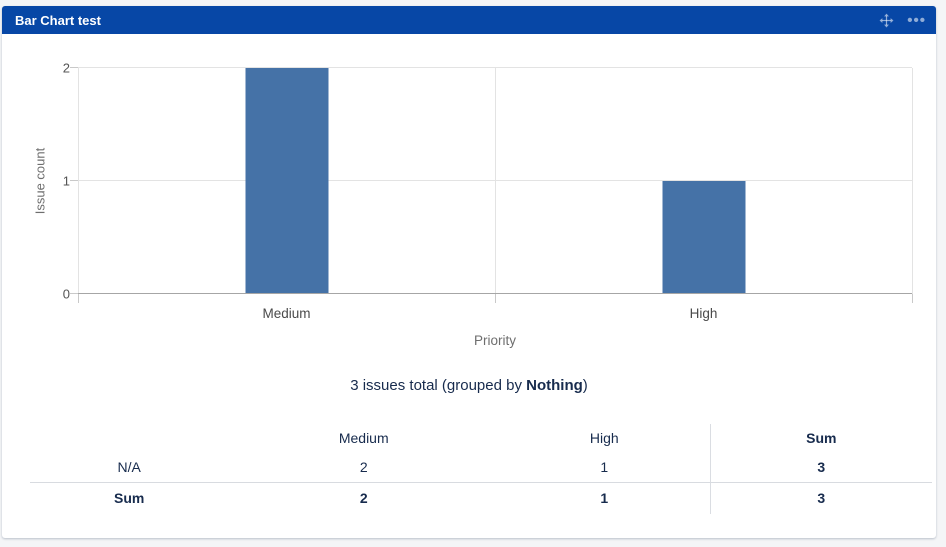 This screenshot has width=946, height=547. What do you see at coordinates (886, 20) in the screenshot?
I see `move-icon` at bounding box center [886, 20].